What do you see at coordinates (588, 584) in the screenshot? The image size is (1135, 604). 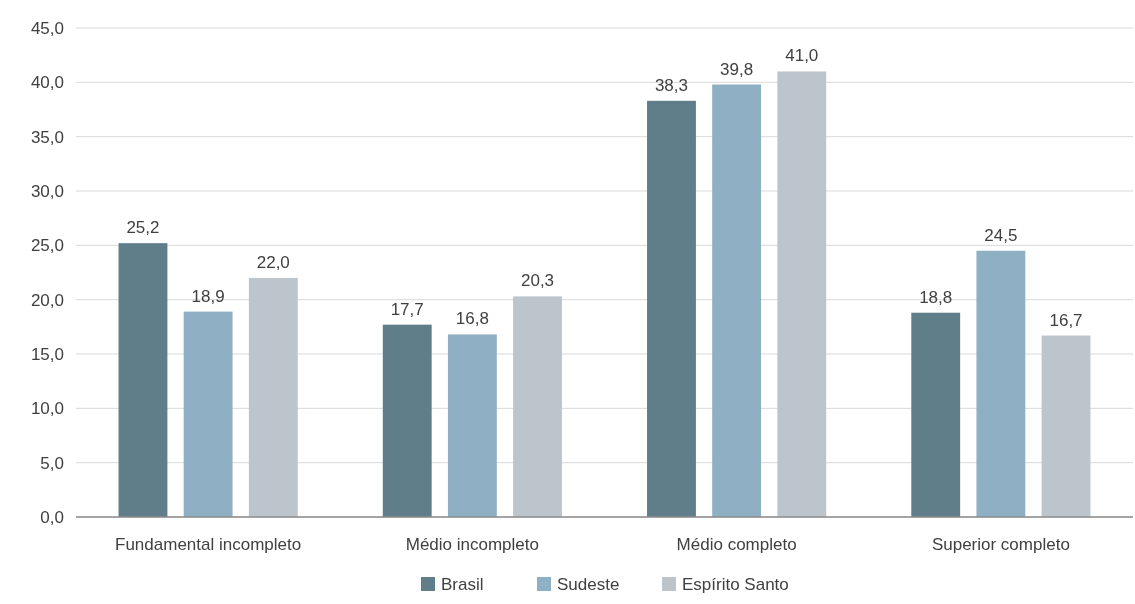 I see `legend-label: Sudeste` at bounding box center [588, 584].